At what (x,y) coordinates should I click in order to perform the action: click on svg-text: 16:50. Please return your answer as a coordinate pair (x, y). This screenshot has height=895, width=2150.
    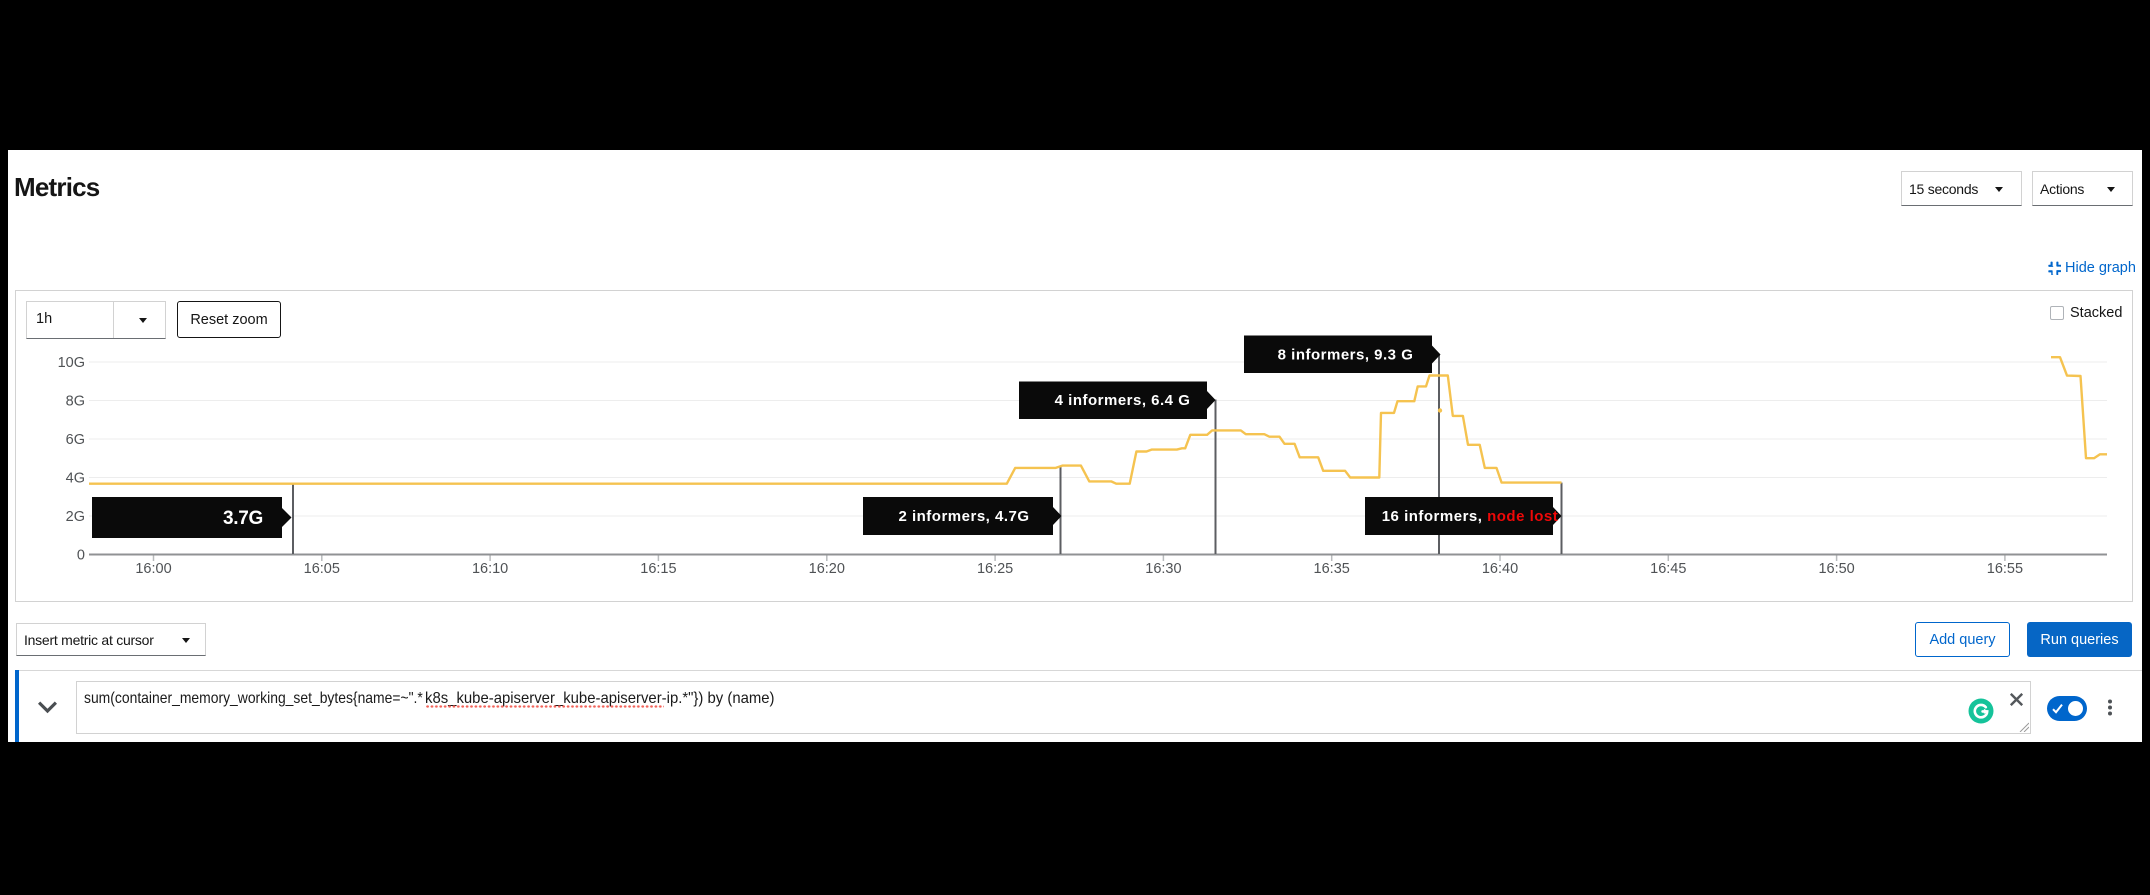
    Looking at the image, I should click on (1836, 569).